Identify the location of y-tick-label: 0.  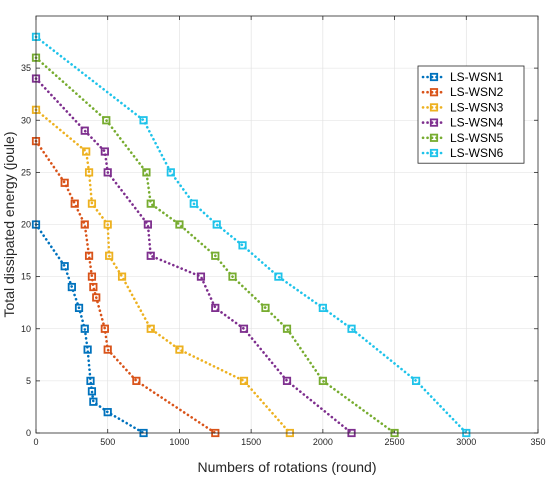
(28, 433).